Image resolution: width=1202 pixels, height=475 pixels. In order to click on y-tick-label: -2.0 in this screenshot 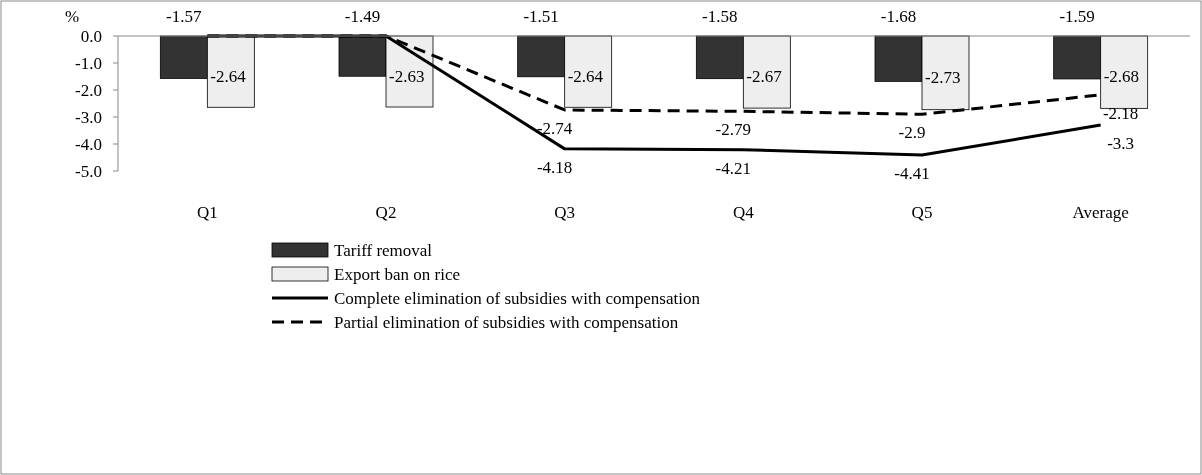, I will do `click(88, 90)`.